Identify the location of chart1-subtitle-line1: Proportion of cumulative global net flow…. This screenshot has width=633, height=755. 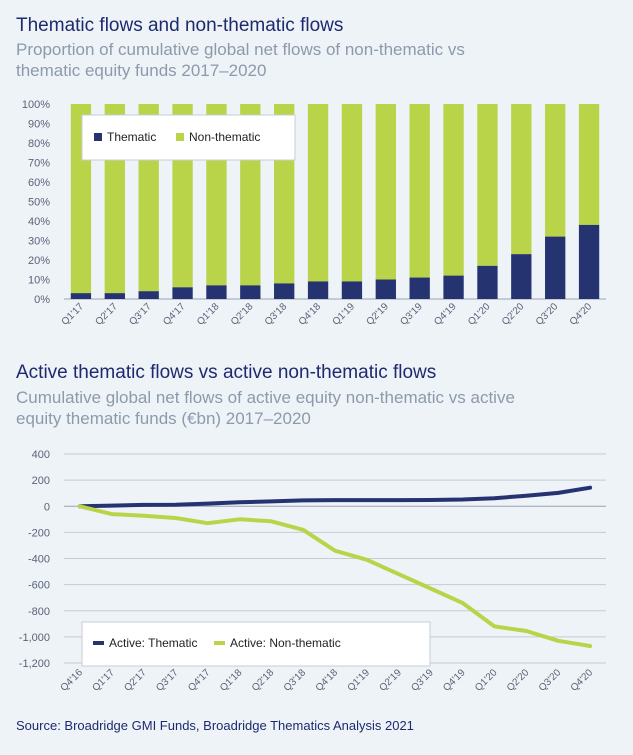
(240, 49).